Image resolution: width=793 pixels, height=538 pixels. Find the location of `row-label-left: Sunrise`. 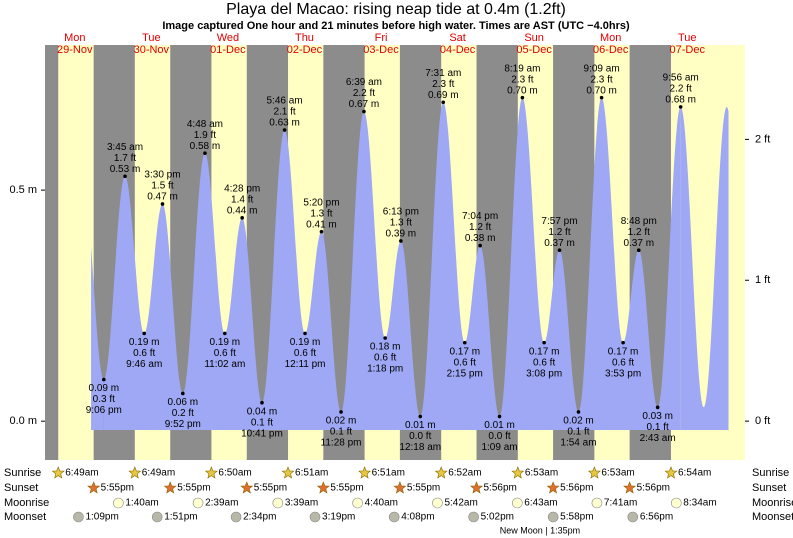

row-label-left: Sunrise is located at coordinates (22, 473).